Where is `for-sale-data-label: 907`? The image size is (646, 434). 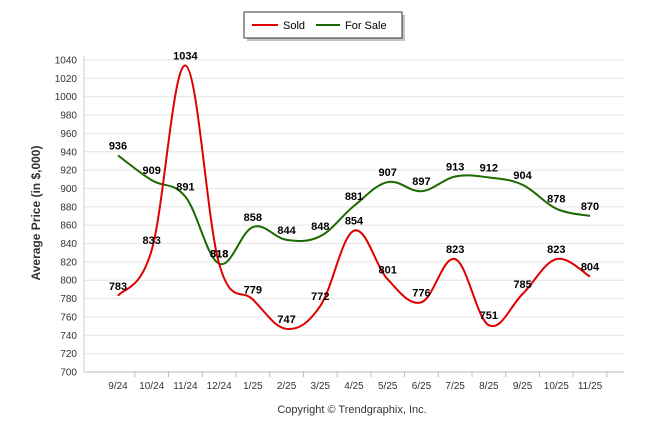 for-sale-data-label: 907 is located at coordinates (388, 173).